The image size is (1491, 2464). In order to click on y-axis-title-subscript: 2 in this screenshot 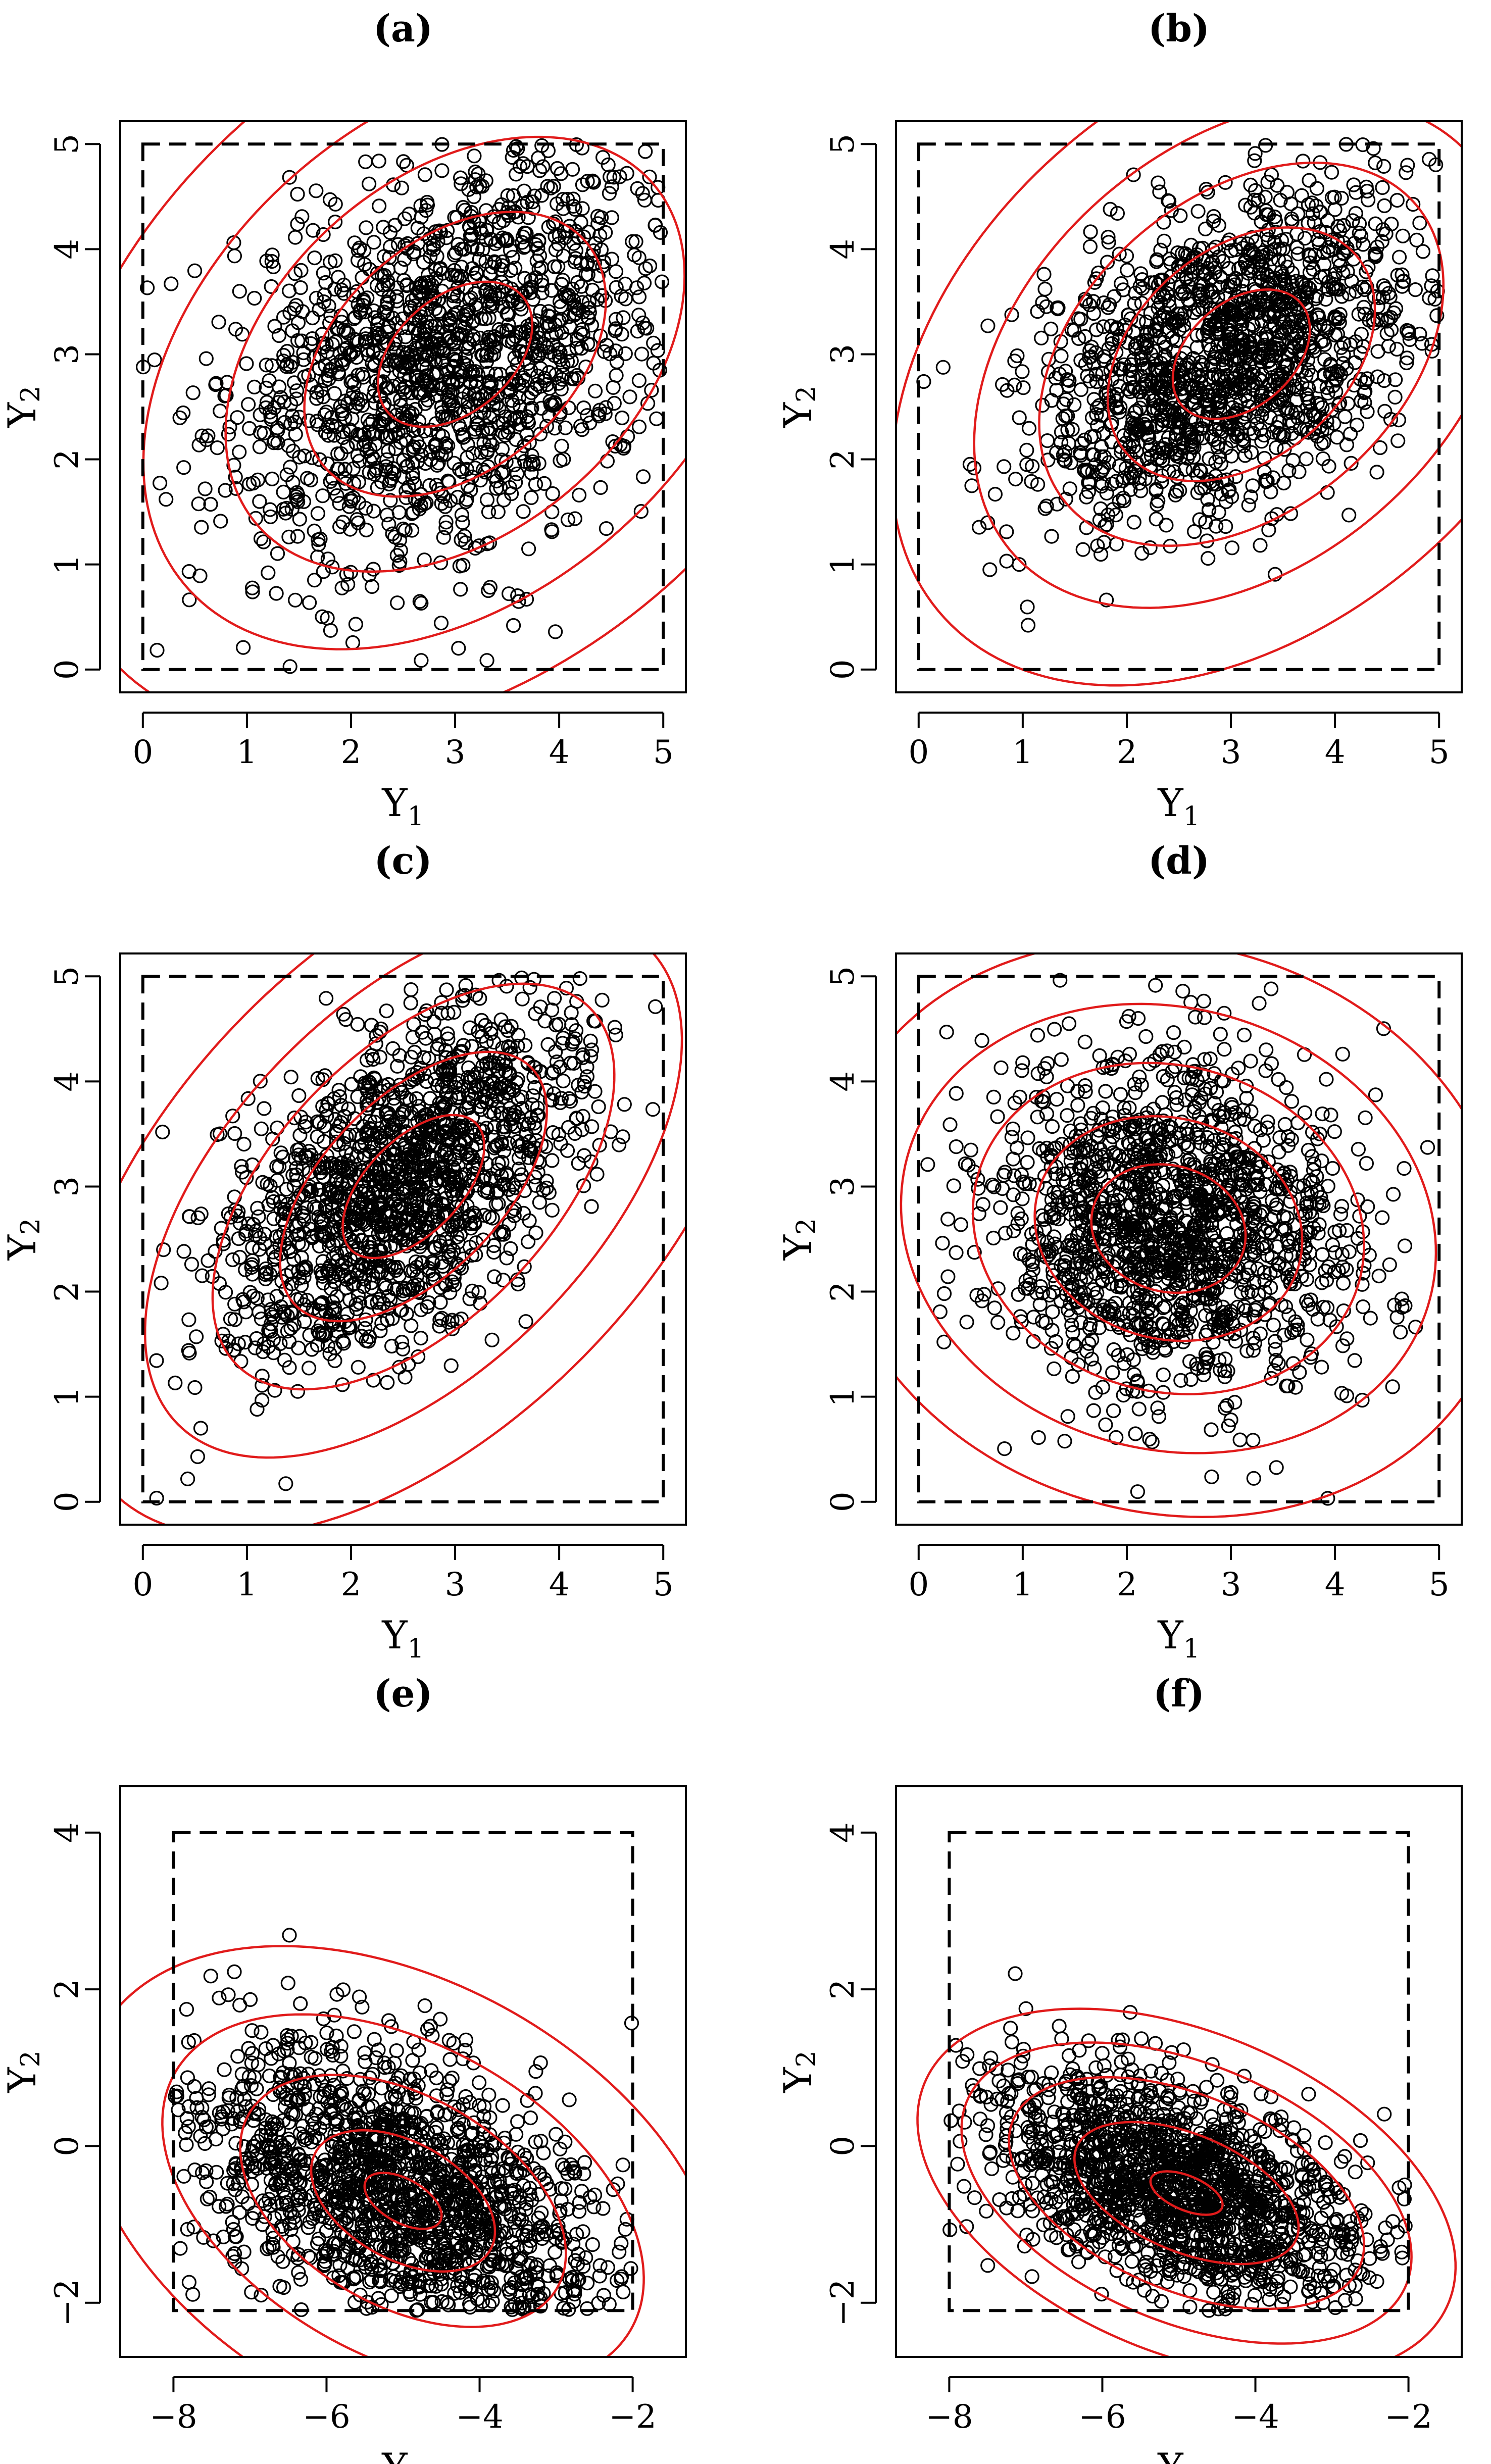, I will do `click(31, 394)`.